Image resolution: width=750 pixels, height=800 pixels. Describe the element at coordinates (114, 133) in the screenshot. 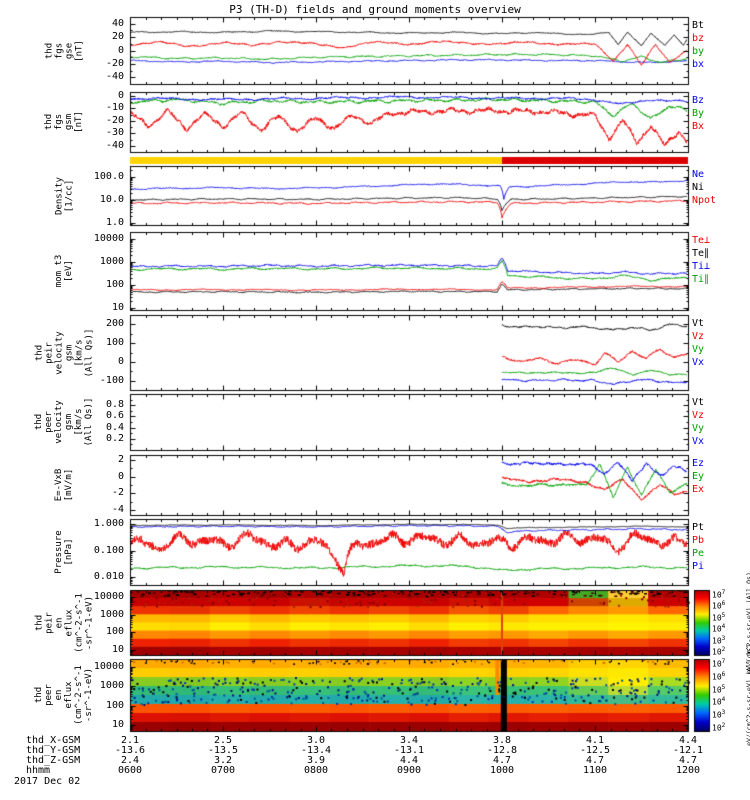

I see `y-tick-label: -30` at that location.